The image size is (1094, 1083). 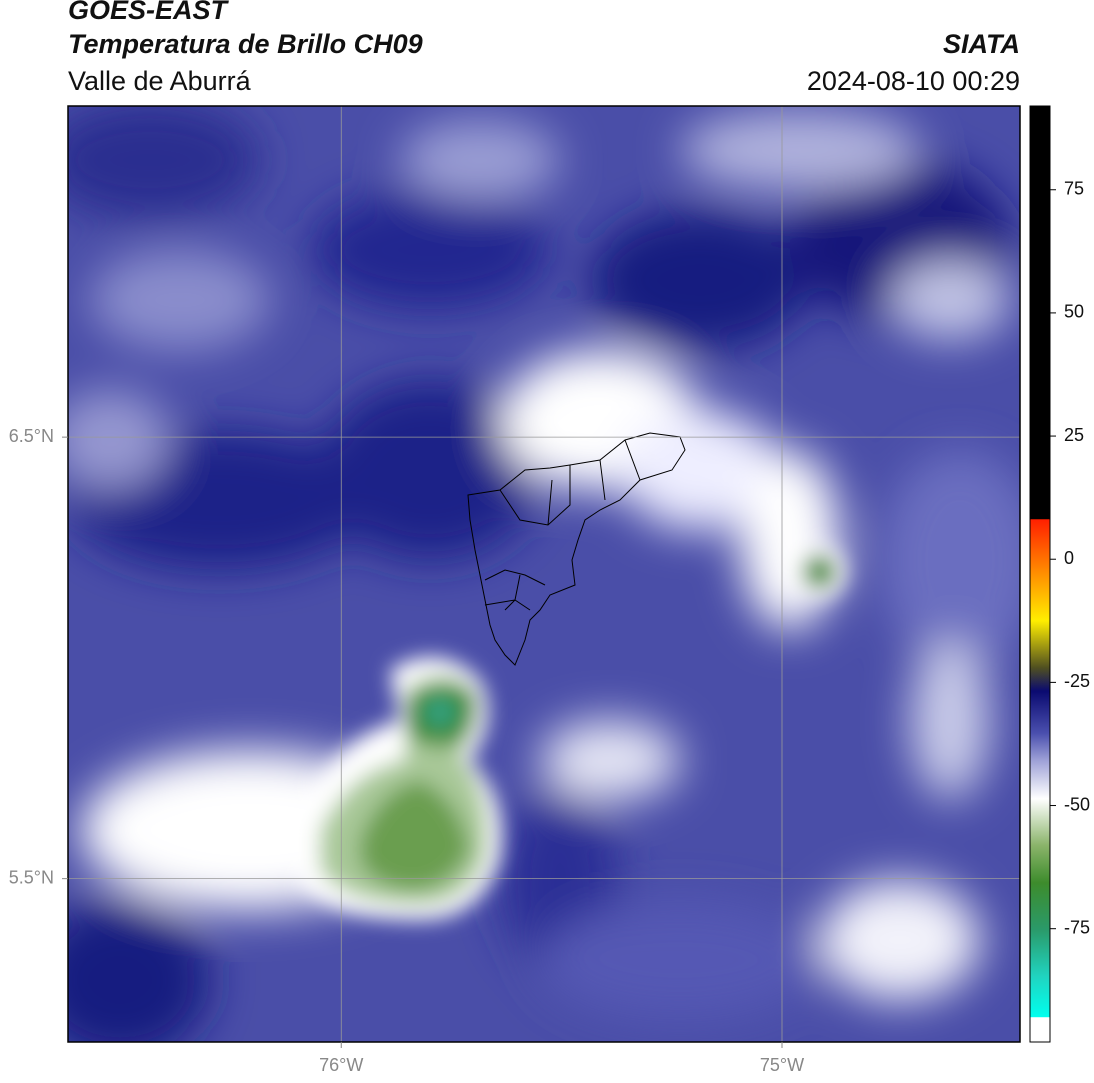 I want to click on title: GOES-EAST, so click(x=149, y=12).